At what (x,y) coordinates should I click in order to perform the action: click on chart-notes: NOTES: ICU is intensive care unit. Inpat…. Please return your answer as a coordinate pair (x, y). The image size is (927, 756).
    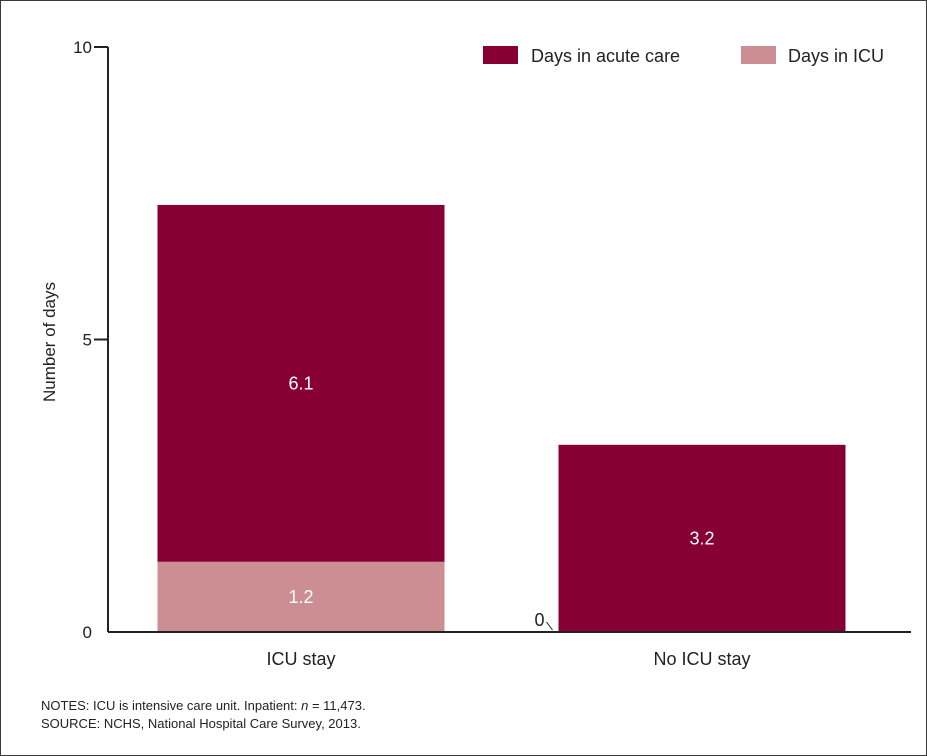
    Looking at the image, I should click on (203, 715).